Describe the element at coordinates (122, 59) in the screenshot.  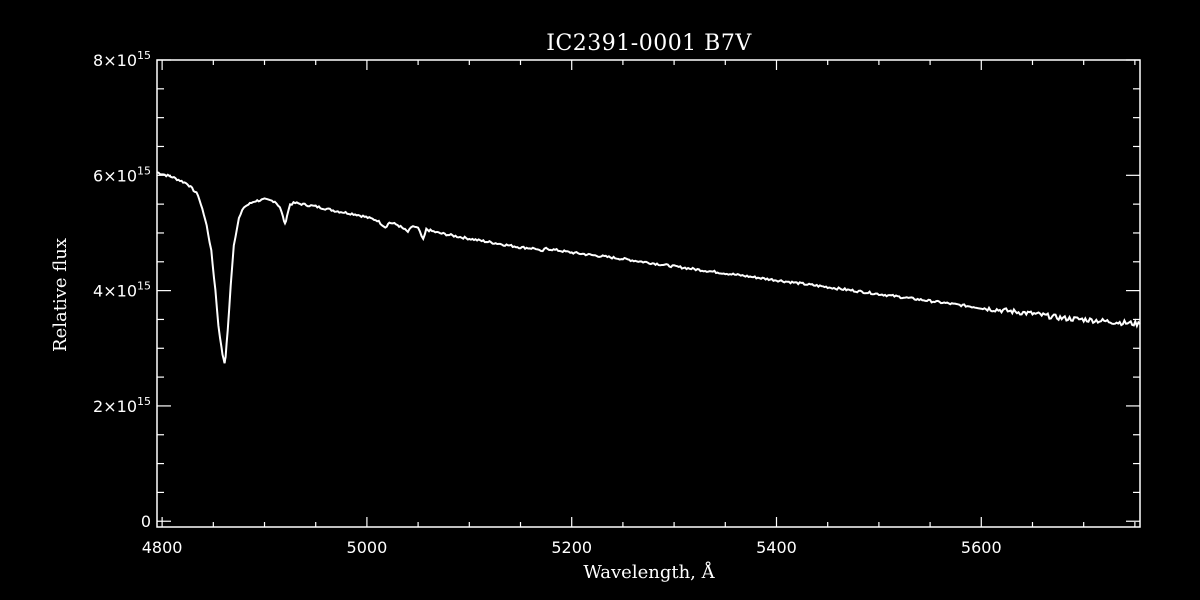
I see `y-tick-label: 8×10¹⁵` at that location.